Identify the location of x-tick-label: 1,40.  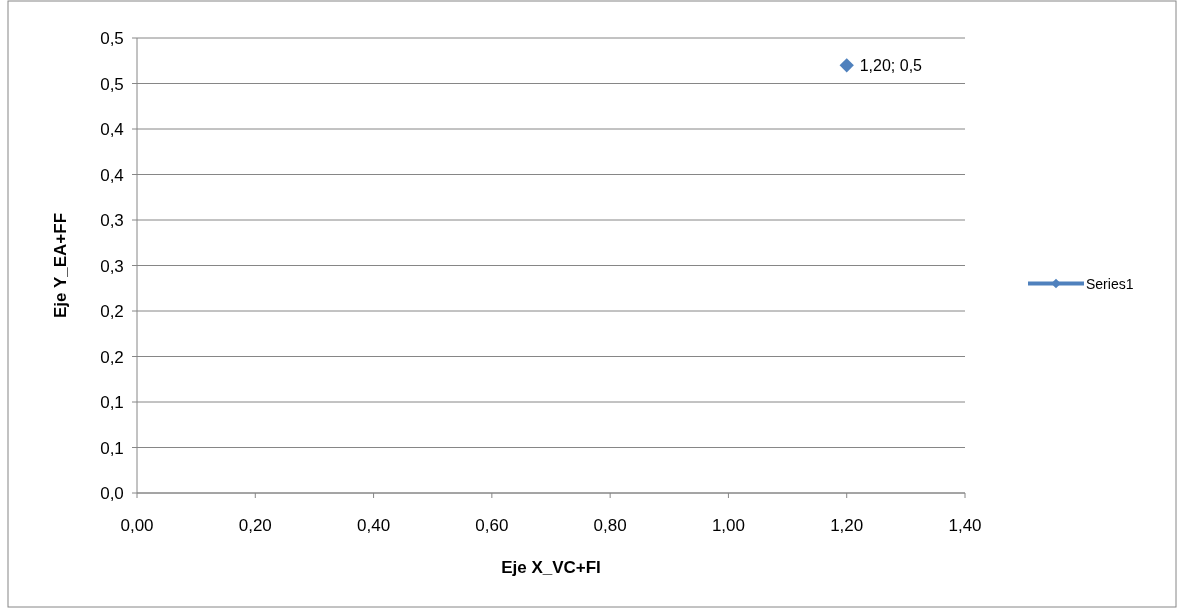
(965, 525).